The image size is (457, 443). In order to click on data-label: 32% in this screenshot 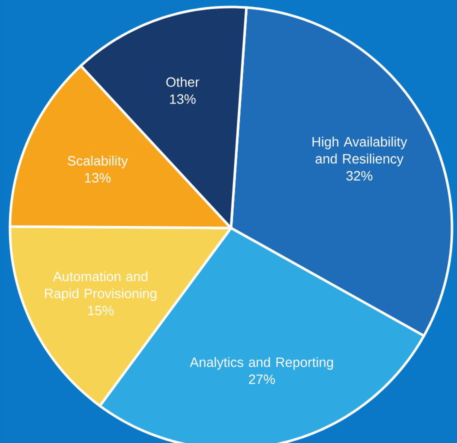, I will do `click(359, 176)`.